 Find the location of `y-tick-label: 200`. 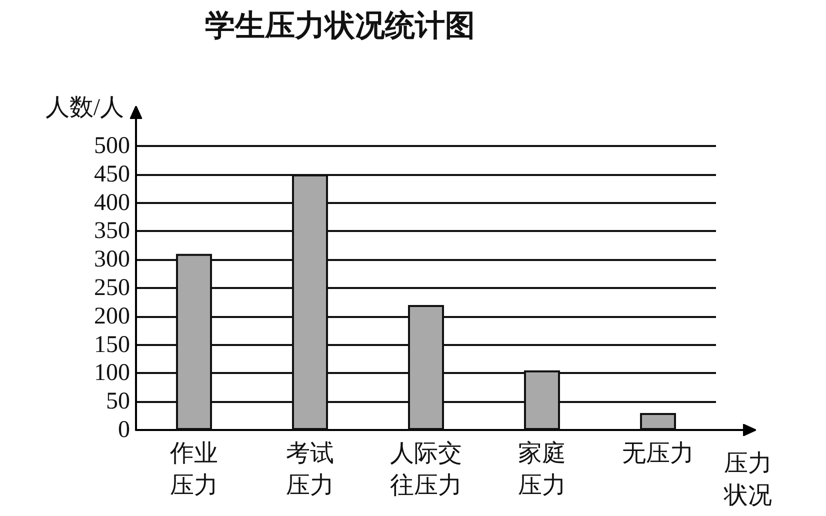

y-tick-label: 200 is located at coordinates (112, 316).